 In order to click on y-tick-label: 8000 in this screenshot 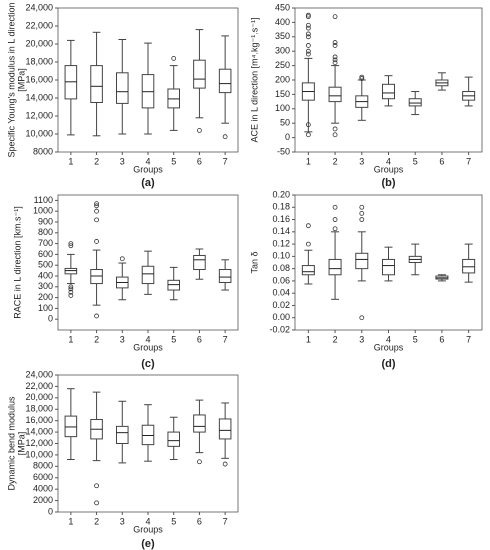, I will do `click(43, 466)`.